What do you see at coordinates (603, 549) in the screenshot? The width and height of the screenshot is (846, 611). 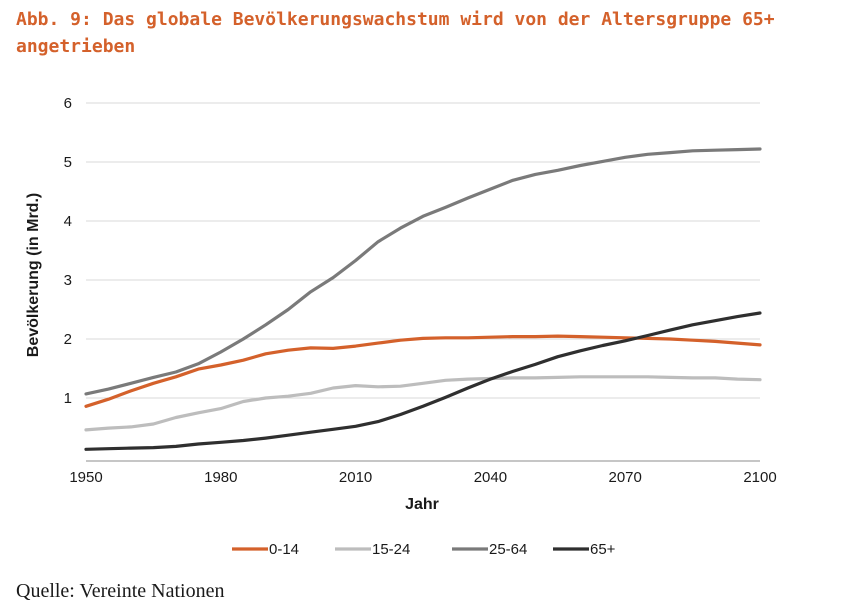 I see `legend-label-65+: 65+` at bounding box center [603, 549].